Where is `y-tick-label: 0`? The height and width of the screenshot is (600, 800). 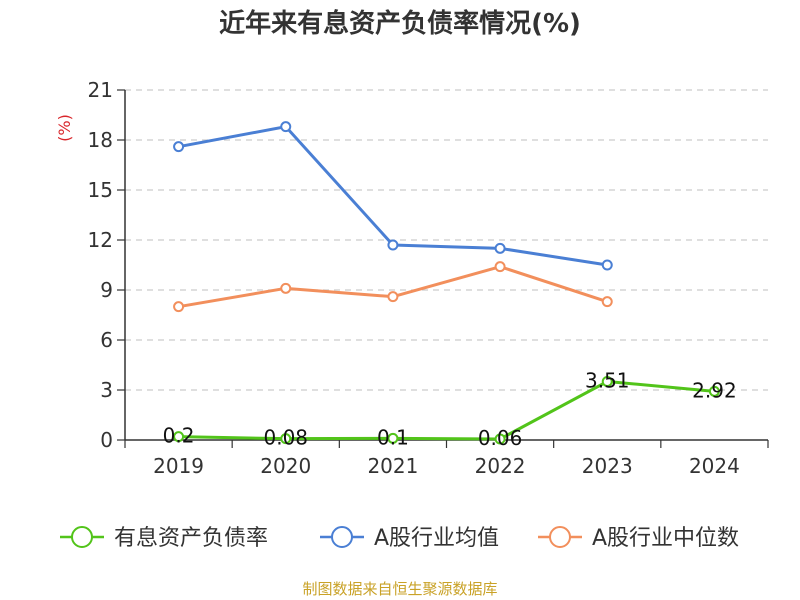 y-tick-label: 0 is located at coordinates (106, 440).